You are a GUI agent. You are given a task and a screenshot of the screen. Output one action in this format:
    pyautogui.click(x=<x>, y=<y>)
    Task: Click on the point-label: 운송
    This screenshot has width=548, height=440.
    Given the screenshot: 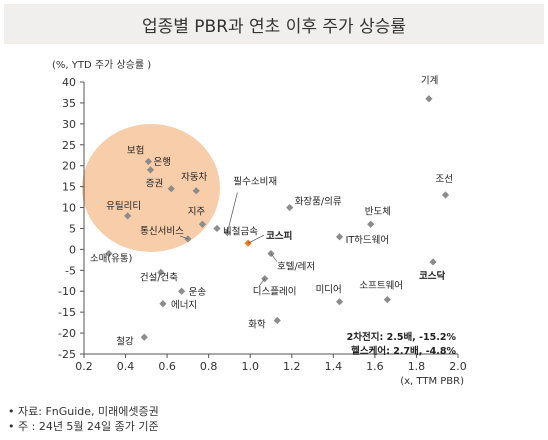 What is the action you would take?
    pyautogui.click(x=198, y=292)
    